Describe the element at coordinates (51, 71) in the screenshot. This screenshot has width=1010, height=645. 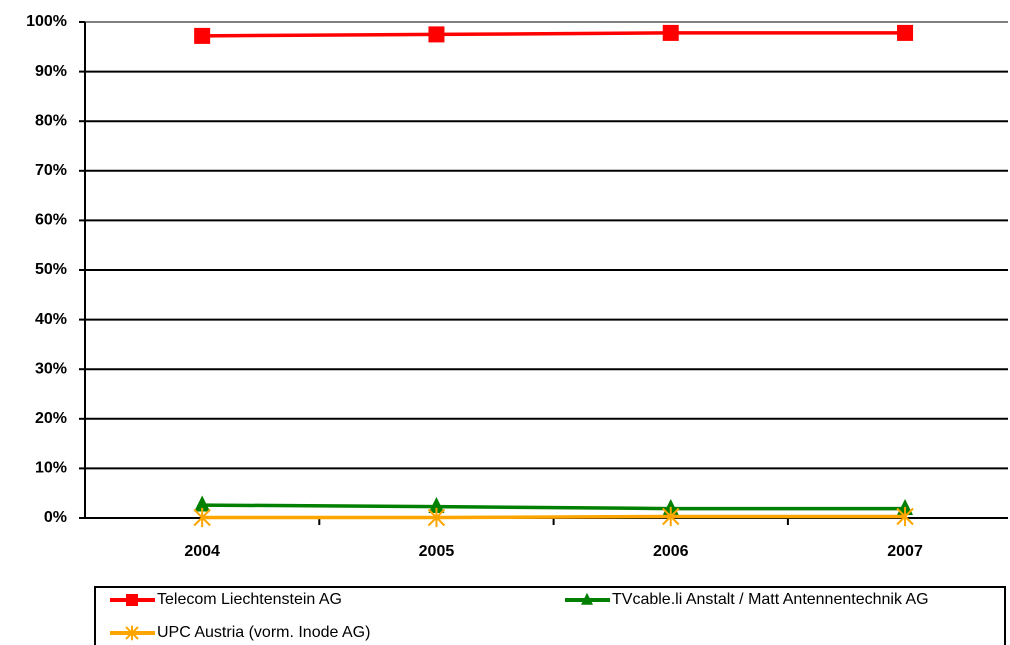
I see `y-tick-label: 90%` at that location.